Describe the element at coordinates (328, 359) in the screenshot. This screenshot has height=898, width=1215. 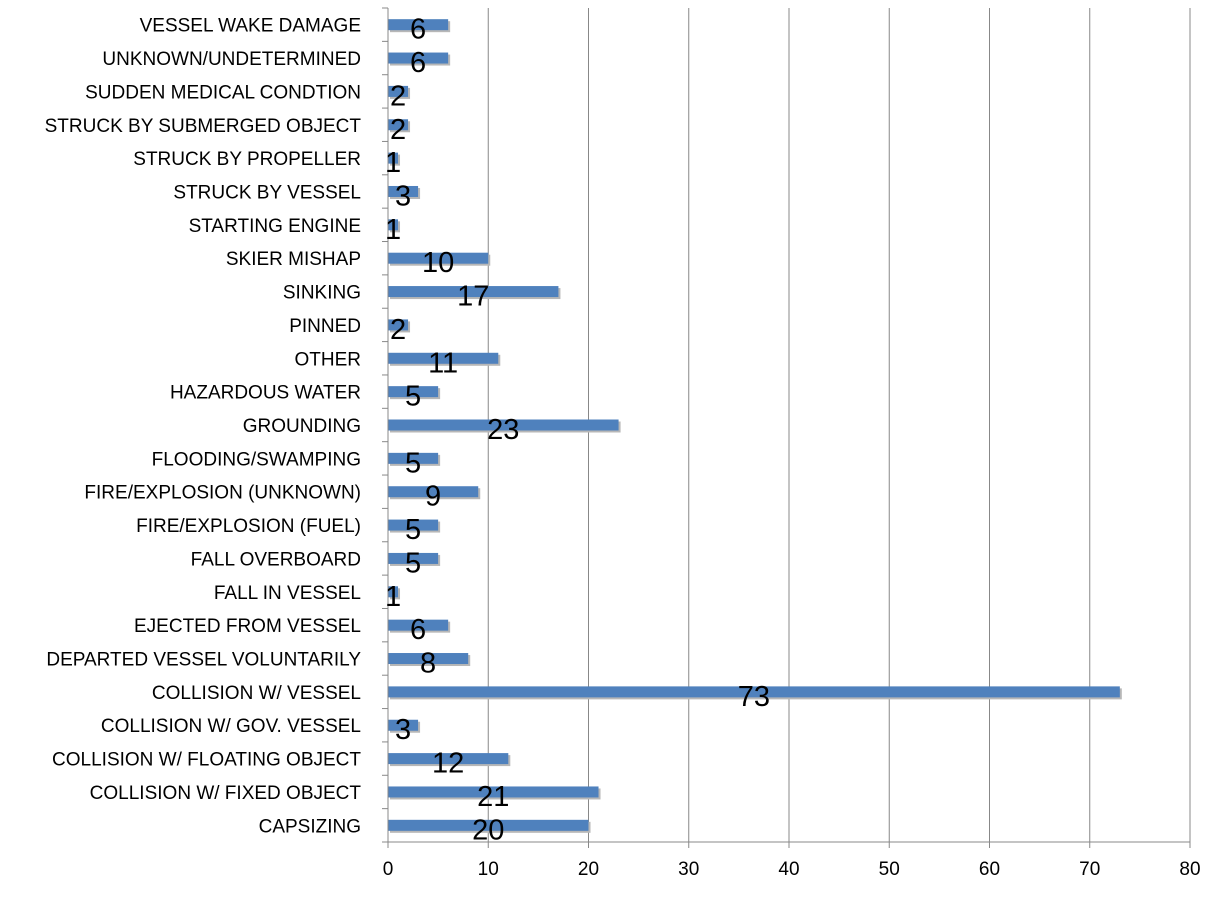
I see `category-label: OTHER` at that location.